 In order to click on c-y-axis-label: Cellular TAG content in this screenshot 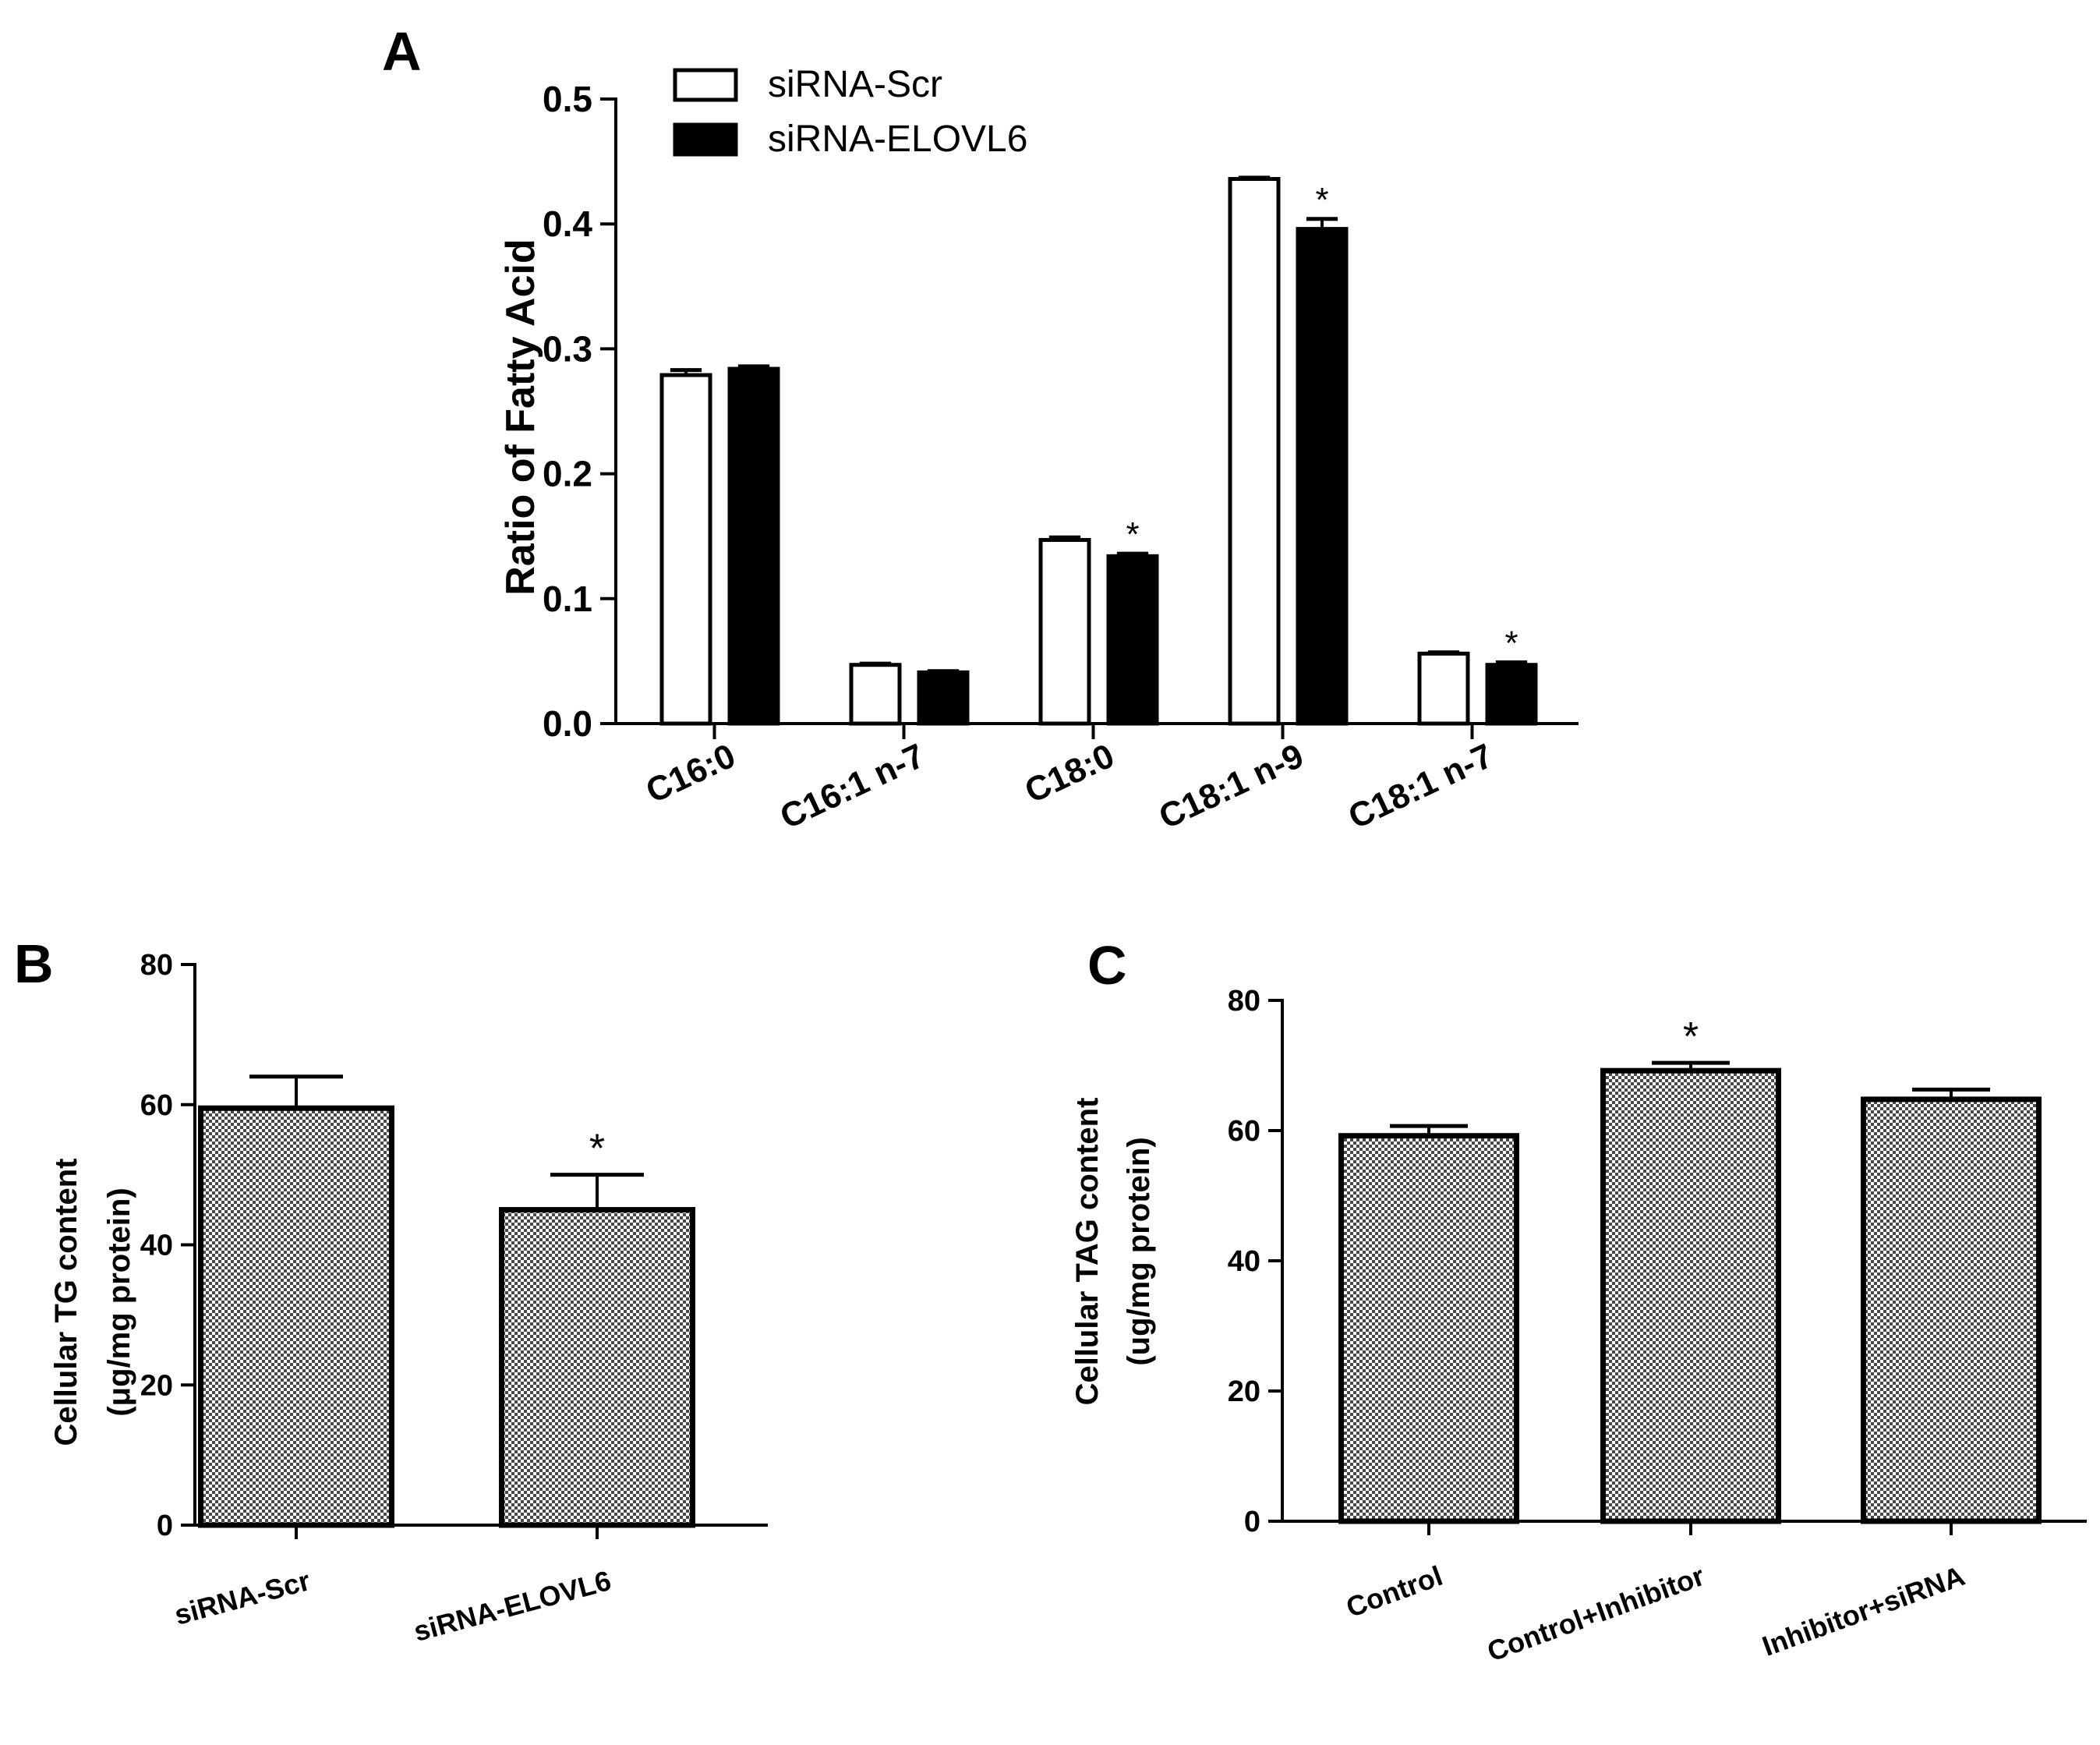, I will do `click(1087, 1252)`.